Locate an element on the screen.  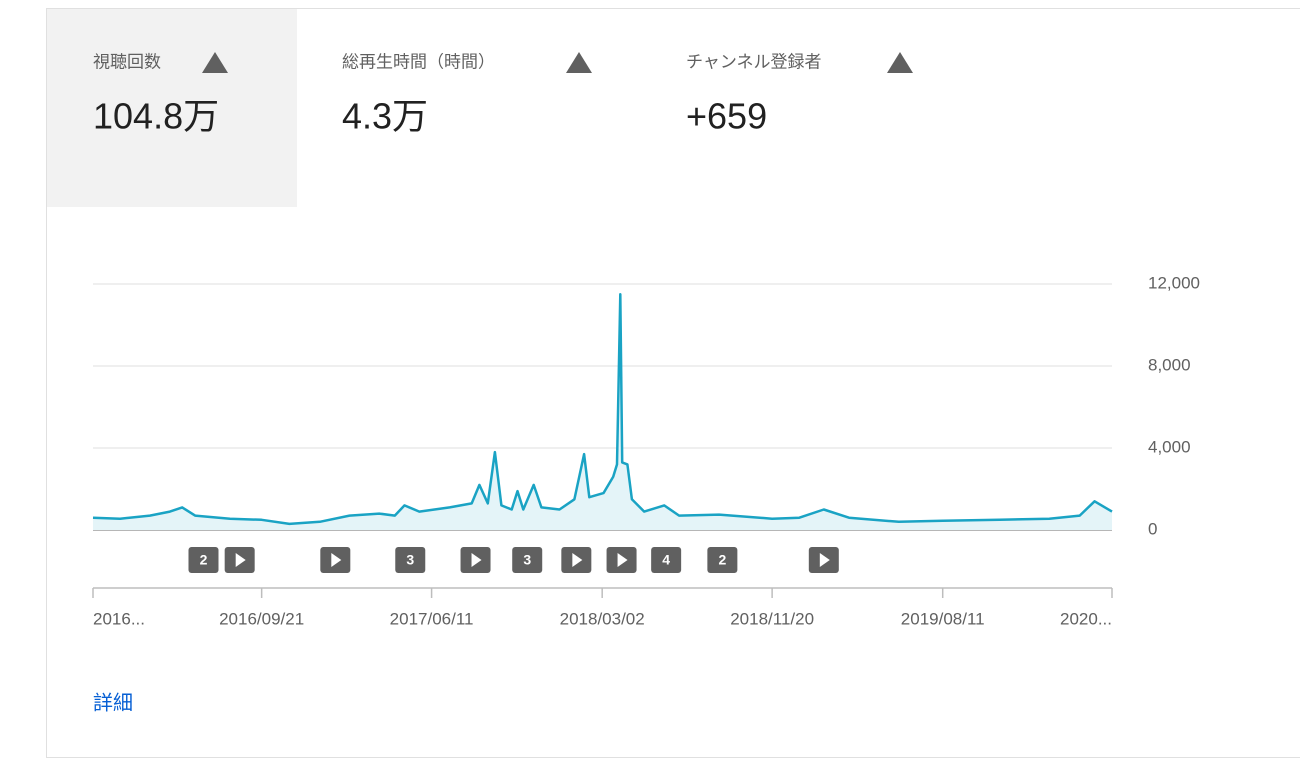
tab-value: 4.3万 is located at coordinates (385, 116).